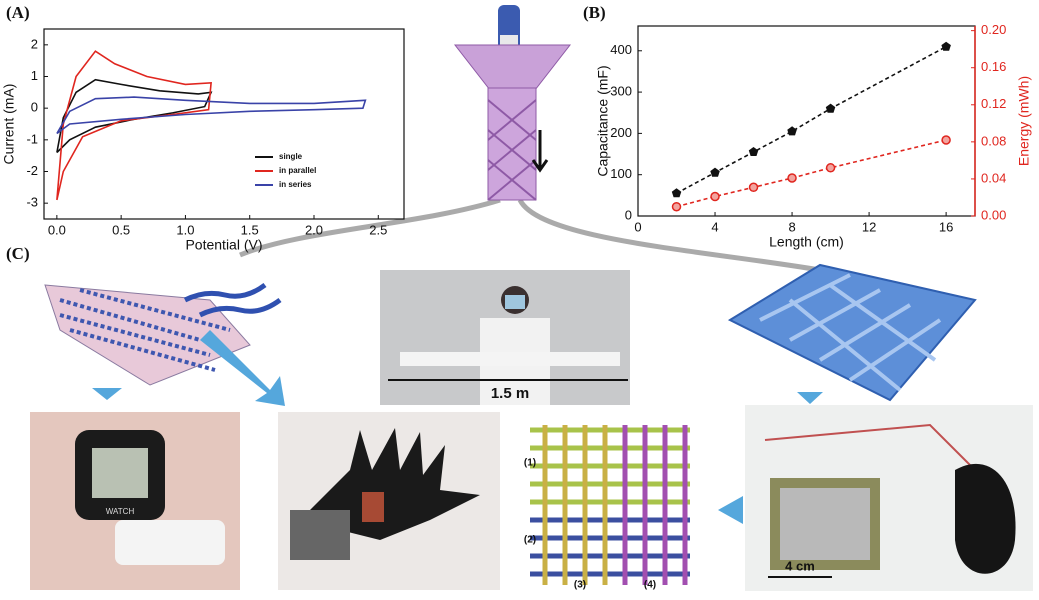  I want to click on x-tick-label: 12, so click(869, 226).